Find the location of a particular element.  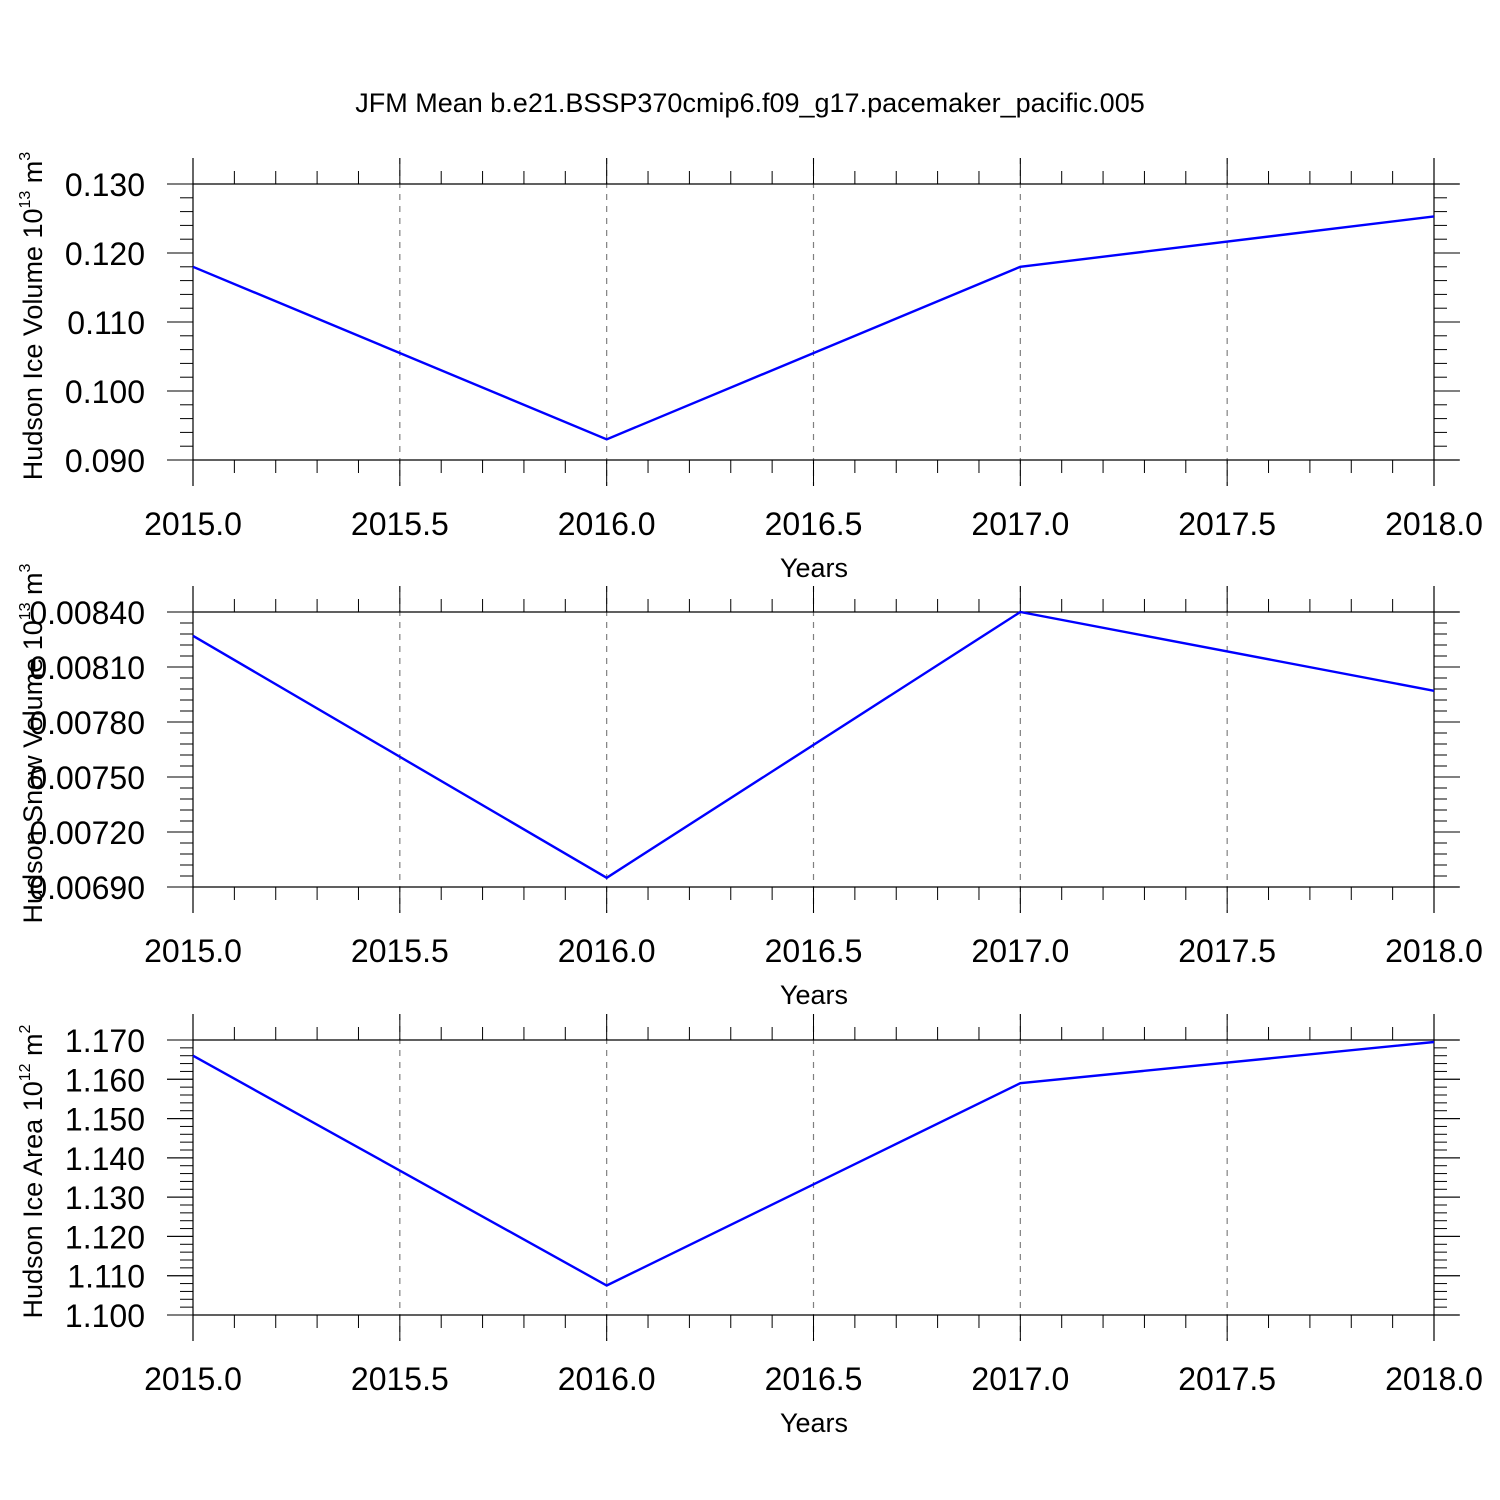

y-tick-label: 0.120 is located at coordinates (105, 254).